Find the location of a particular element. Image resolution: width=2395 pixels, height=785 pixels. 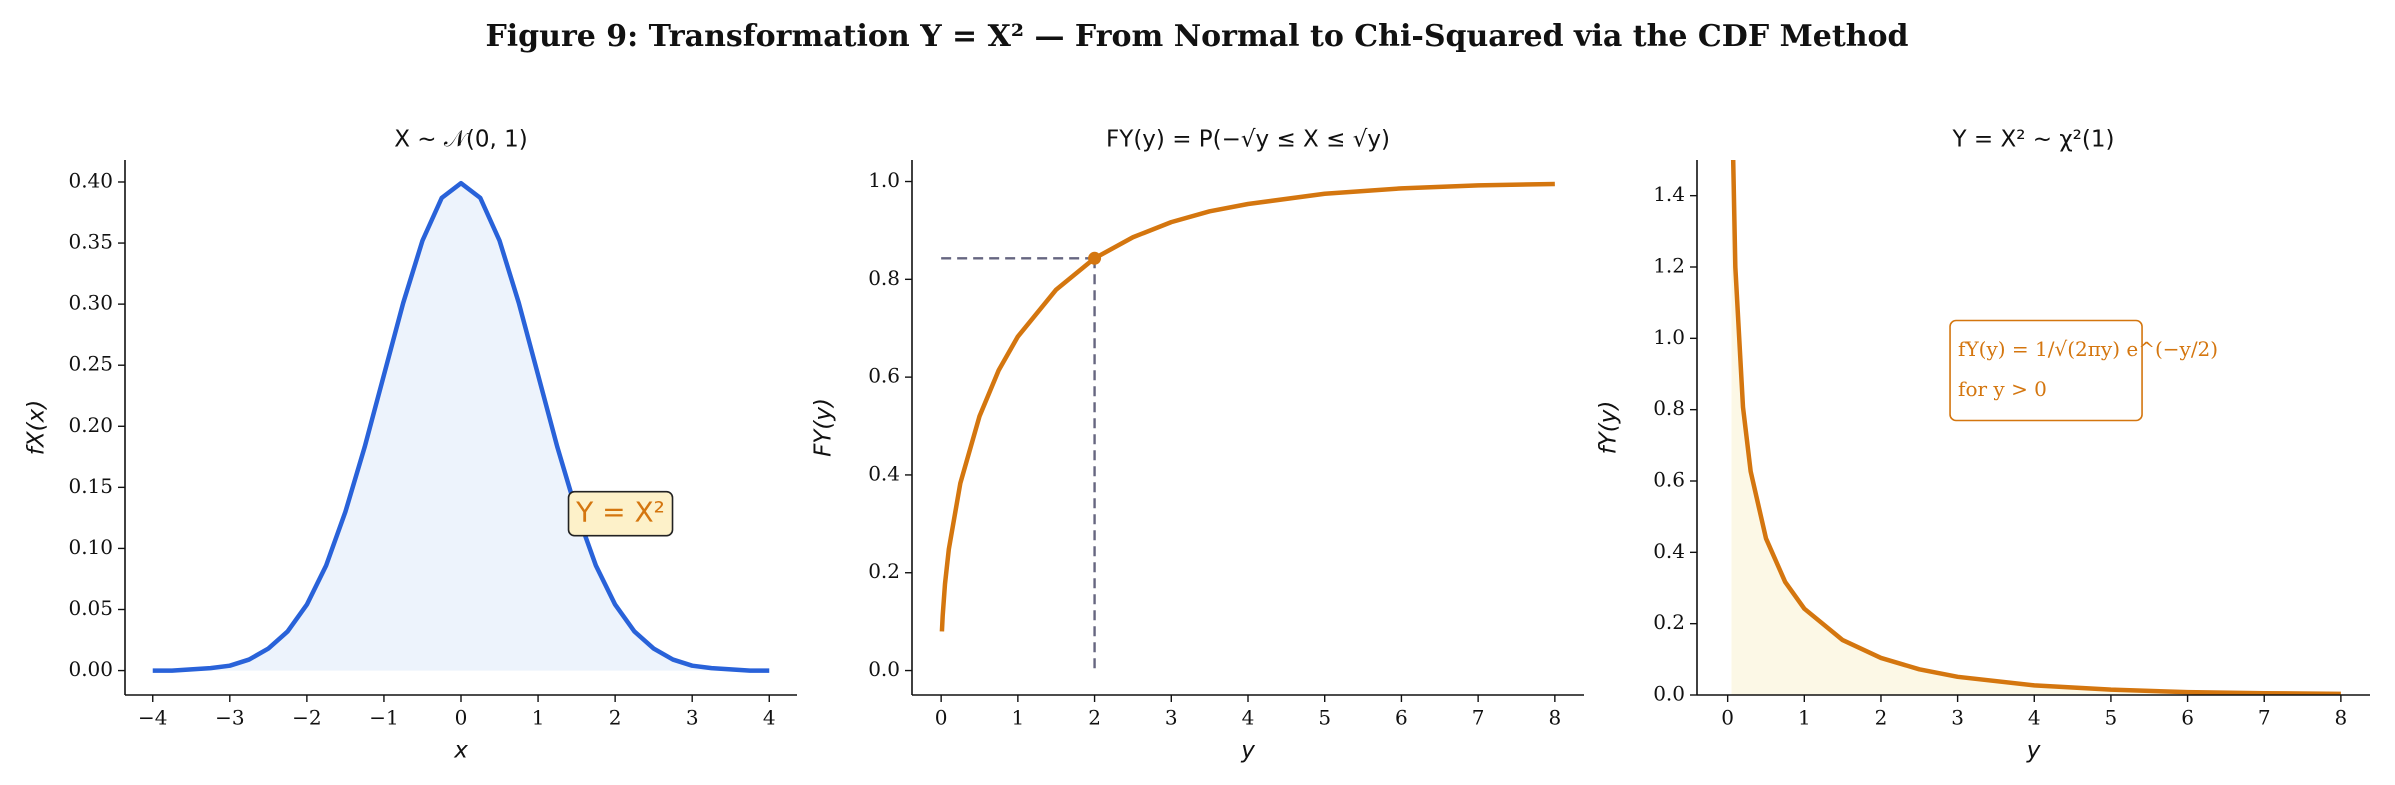

x-tick-label: −2 is located at coordinates (306, 718).